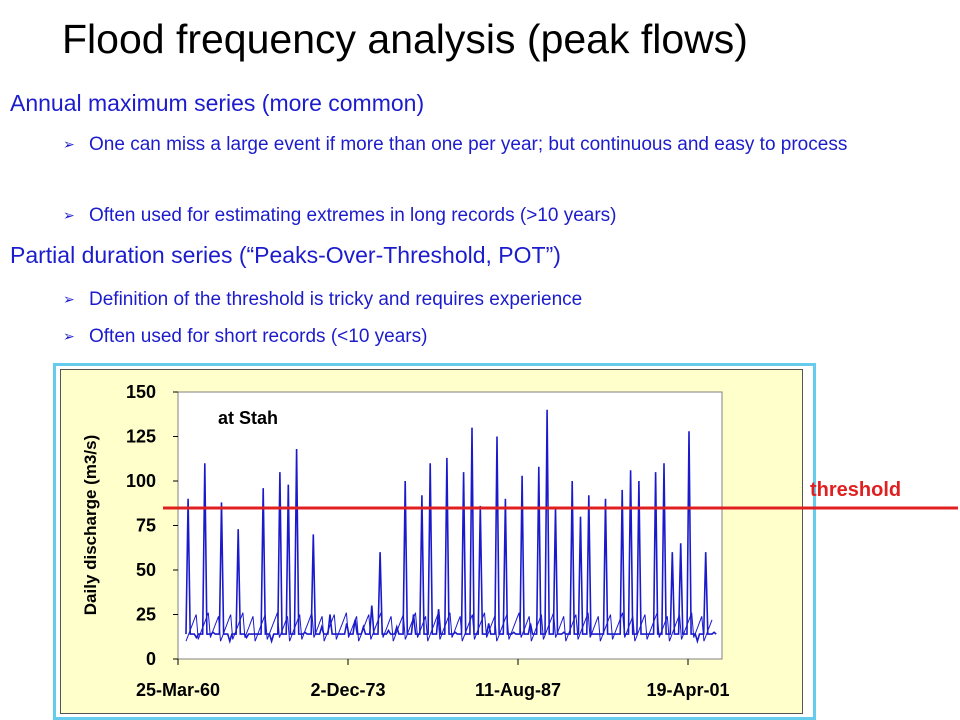 This screenshot has width=960, height=720. What do you see at coordinates (178, 690) in the screenshot?
I see `x-tick-label: 25-Mar-60` at bounding box center [178, 690].